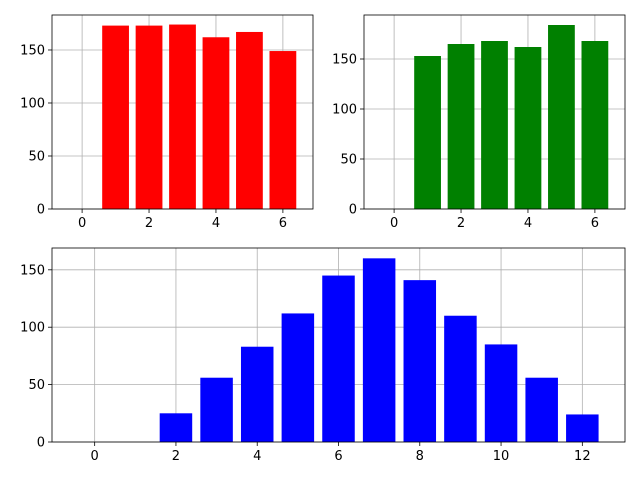 Image resolution: width=640 pixels, height=480 pixels. Describe the element at coordinates (216, 223) in the screenshot. I see `red-xtick-label-2: 4` at that location.